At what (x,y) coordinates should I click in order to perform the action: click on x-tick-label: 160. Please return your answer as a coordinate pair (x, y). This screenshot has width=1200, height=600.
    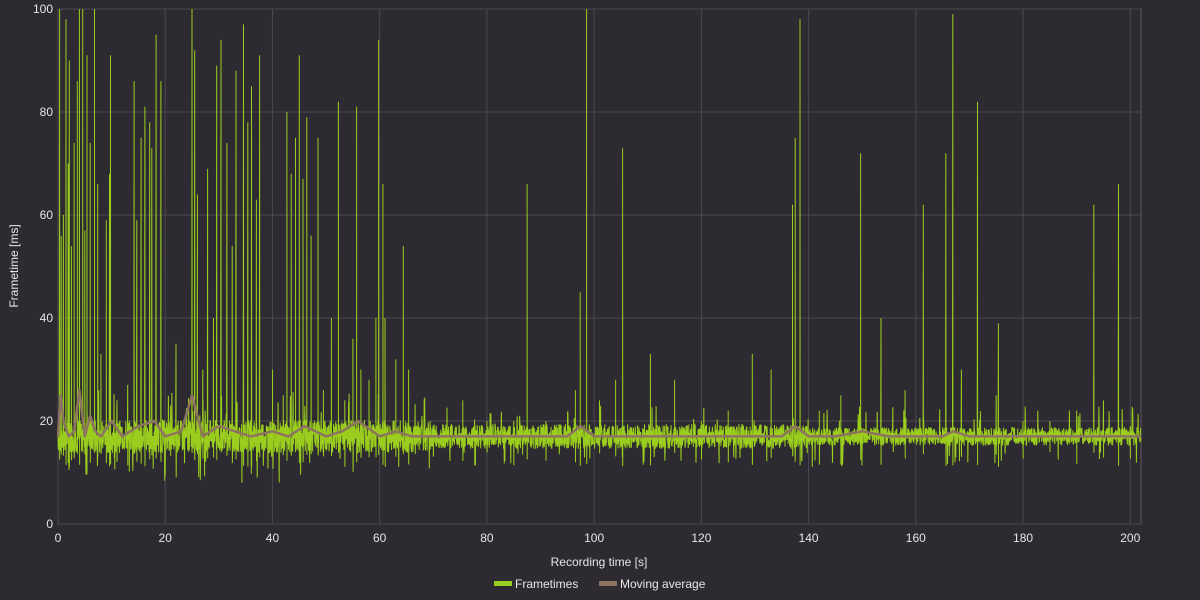
    Looking at the image, I should click on (916, 538).